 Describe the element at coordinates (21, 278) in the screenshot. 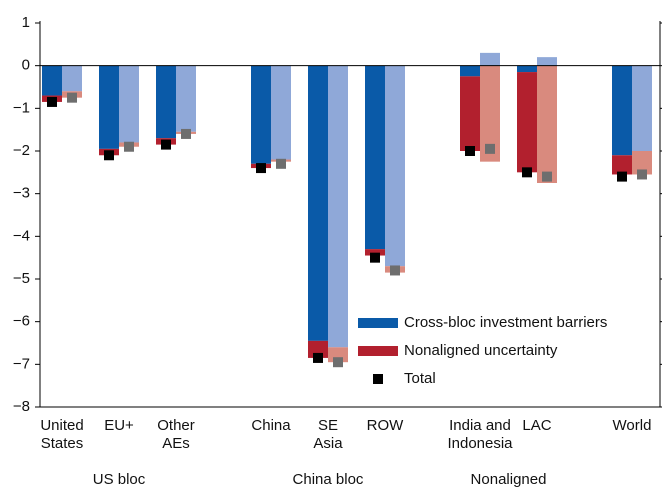

I see `y-tick-label: −5` at that location.